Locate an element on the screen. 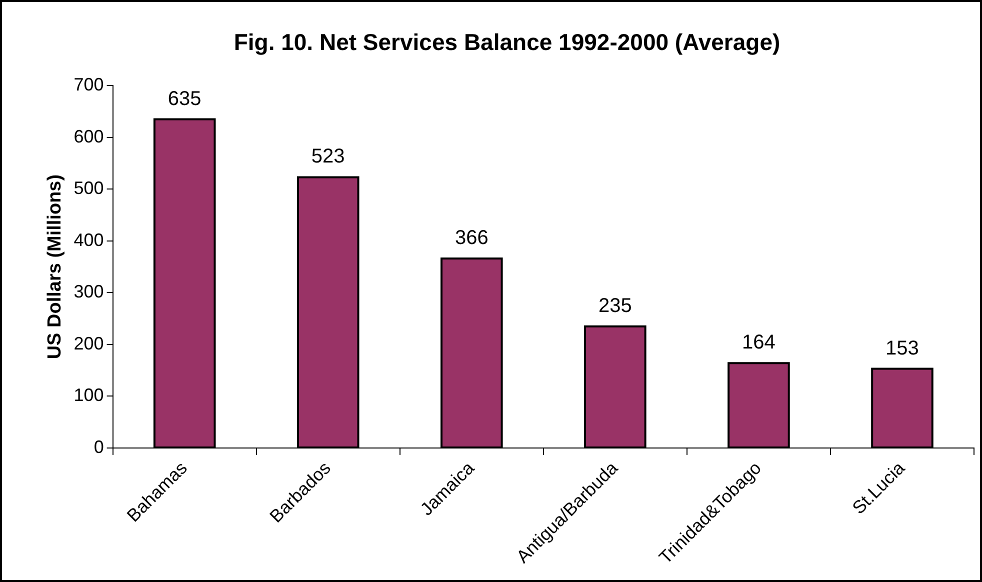 The width and height of the screenshot is (982, 582). data-label: 635 is located at coordinates (185, 99).